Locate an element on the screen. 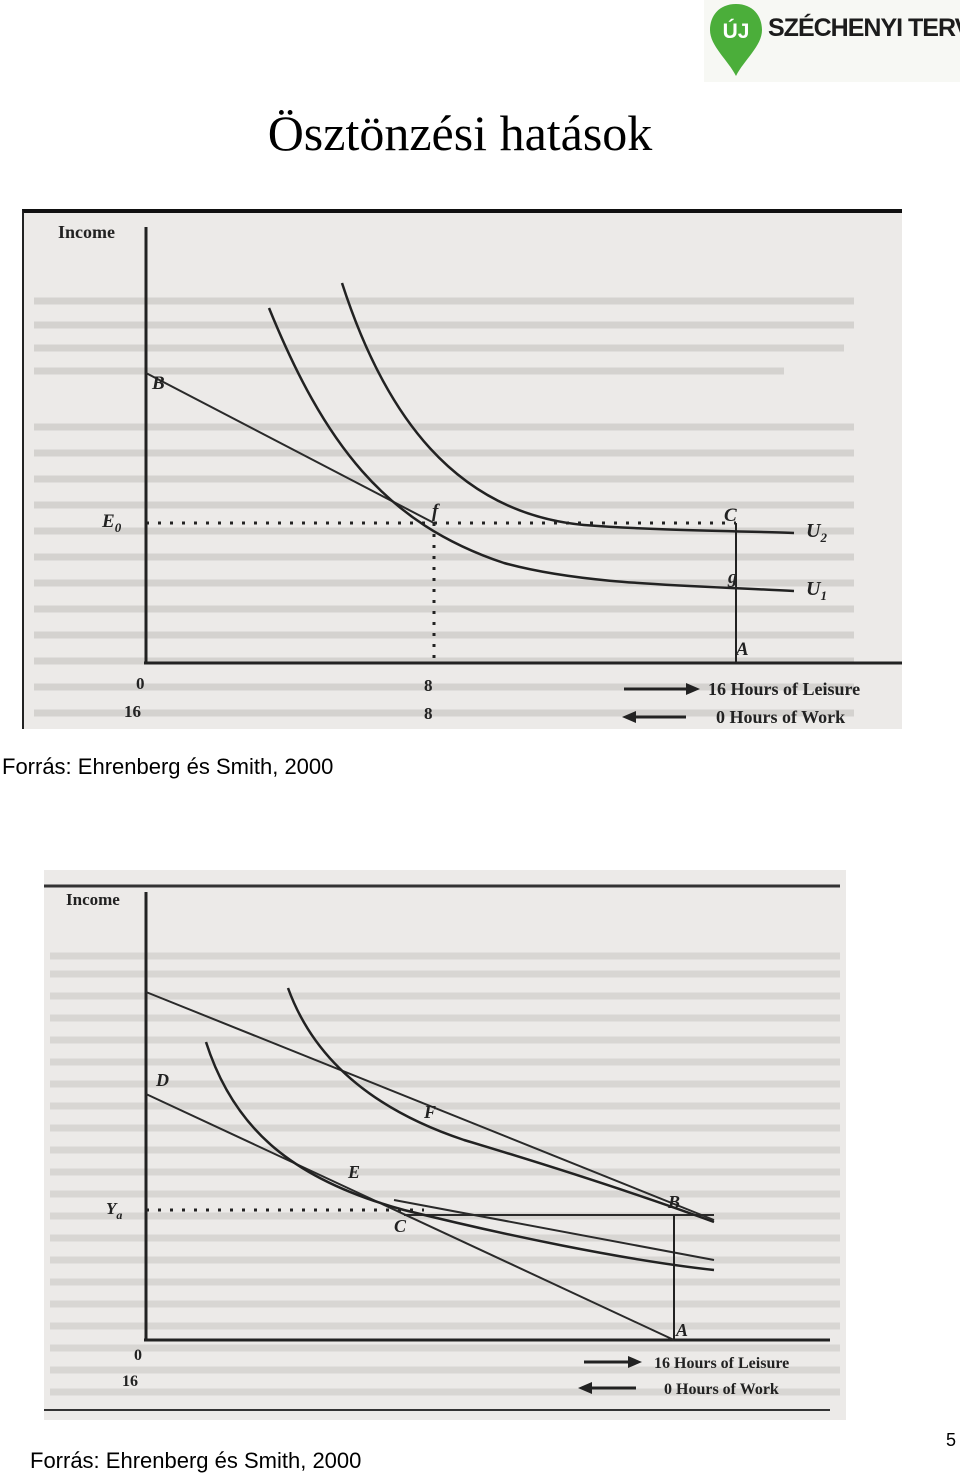 The image size is (960, 1476). ya-label: Ya is located at coordinates (114, 1210).